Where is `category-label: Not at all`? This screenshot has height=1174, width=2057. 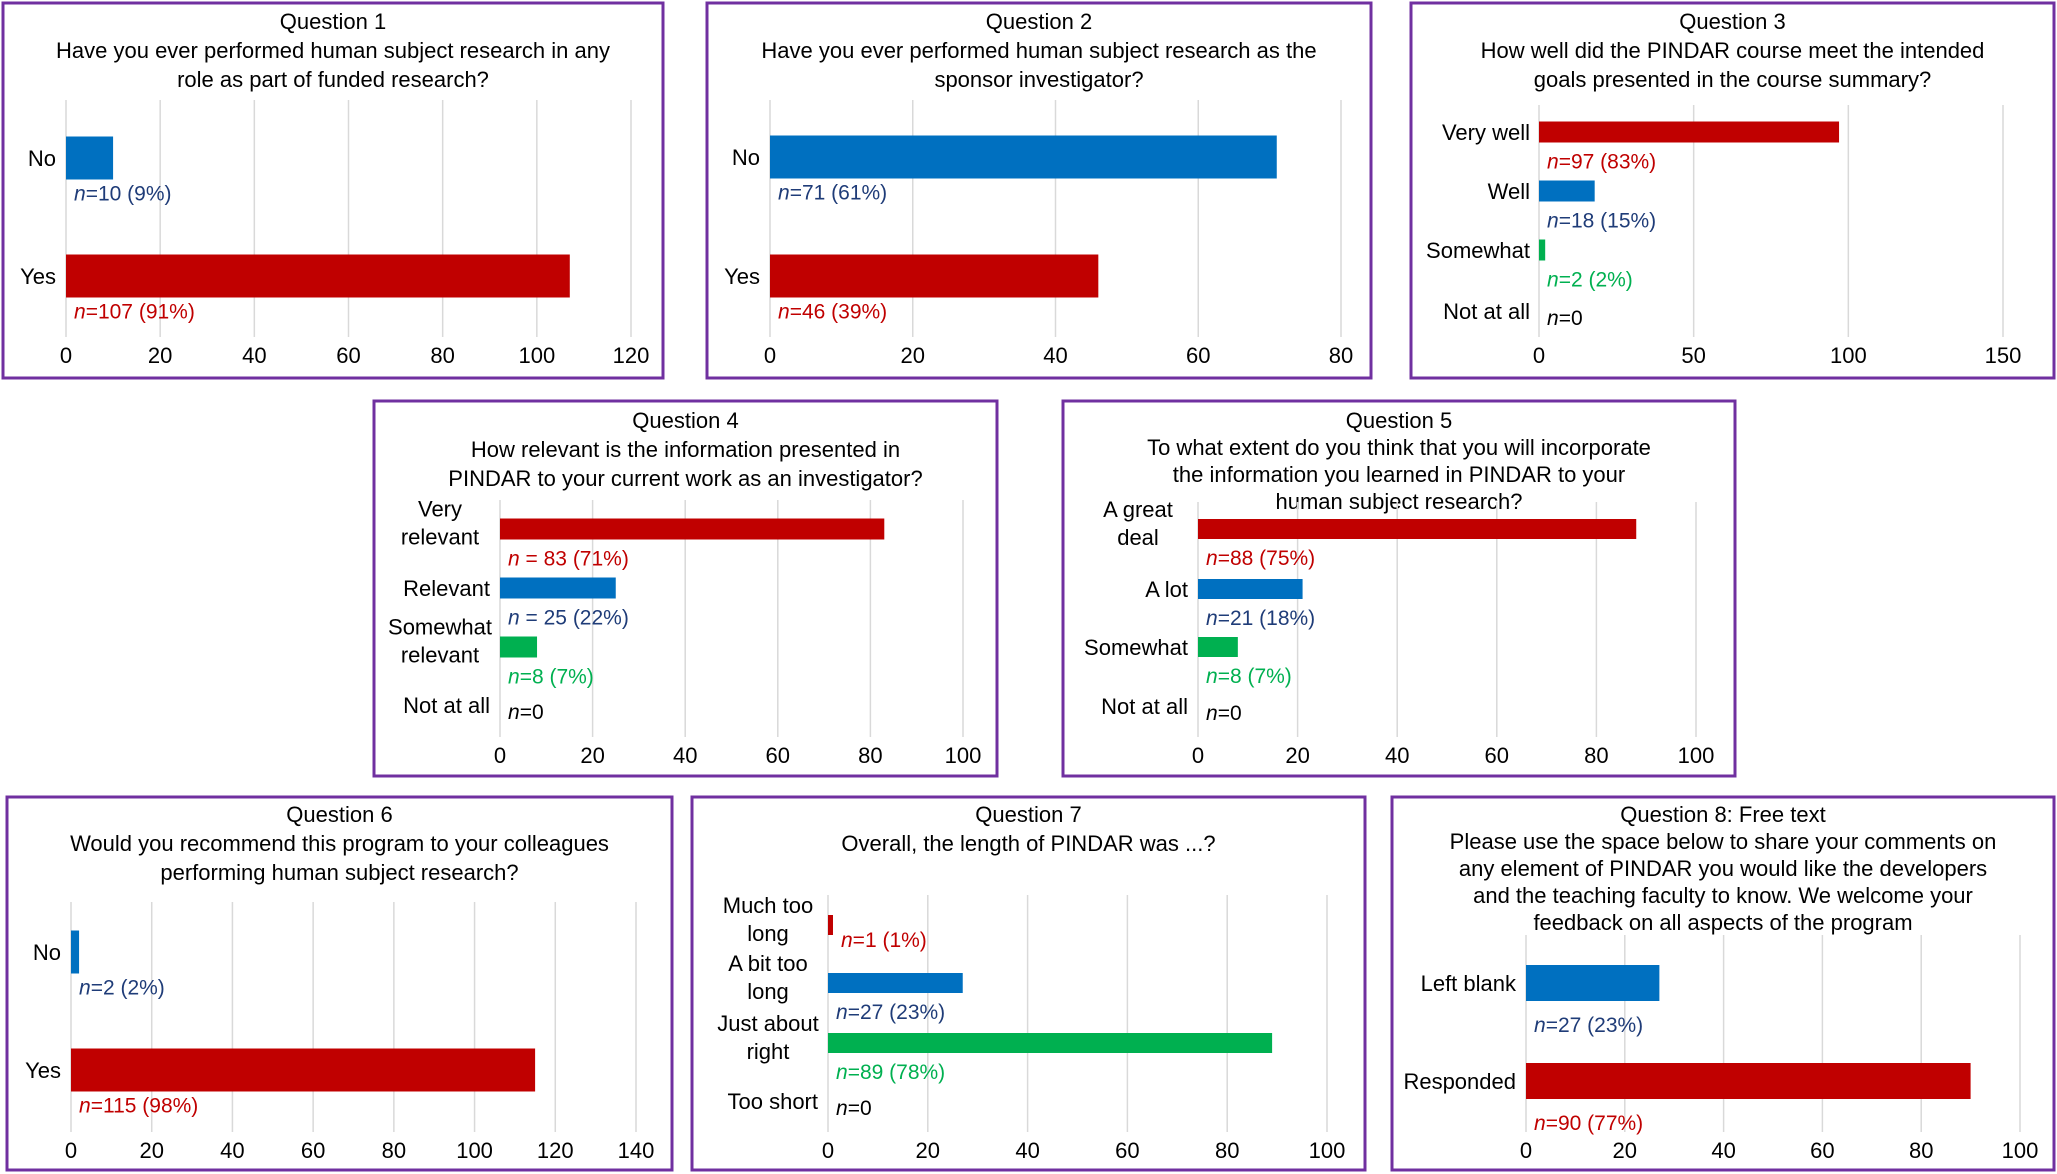 category-label: Not at all is located at coordinates (1144, 706).